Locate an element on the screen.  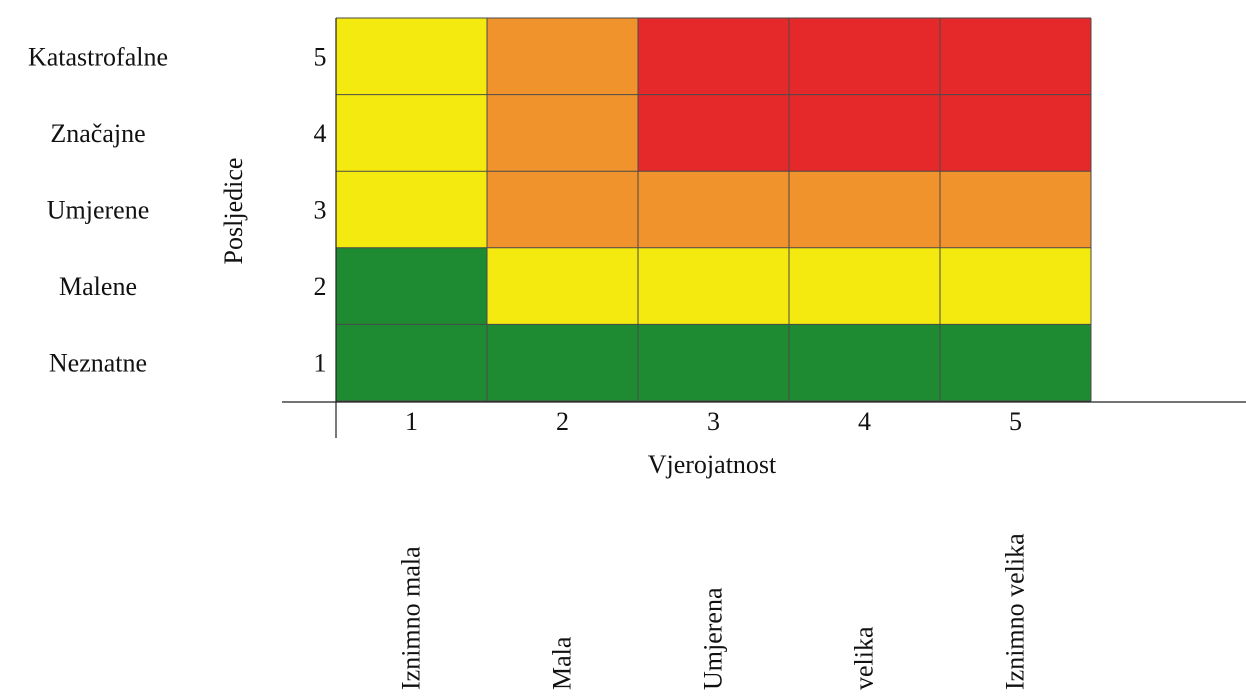
y-axis-title: Posljedice is located at coordinates (233, 211).